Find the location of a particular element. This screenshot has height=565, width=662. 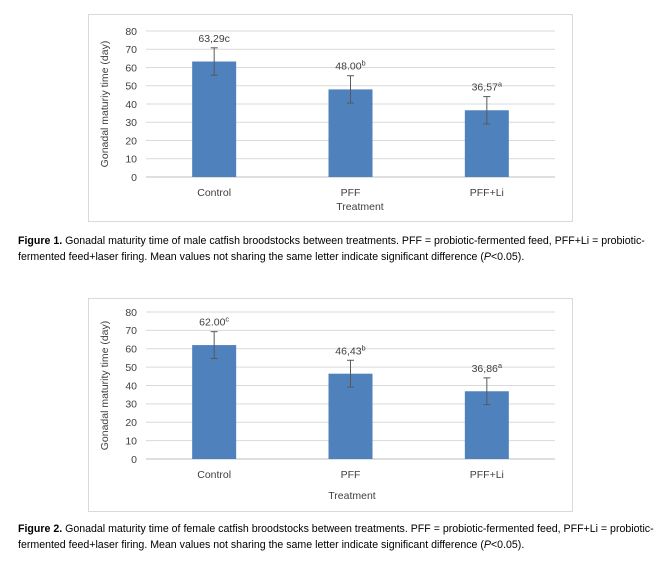

y-axis-title: Gonadal maturiy time (day) is located at coordinates (105, 104).